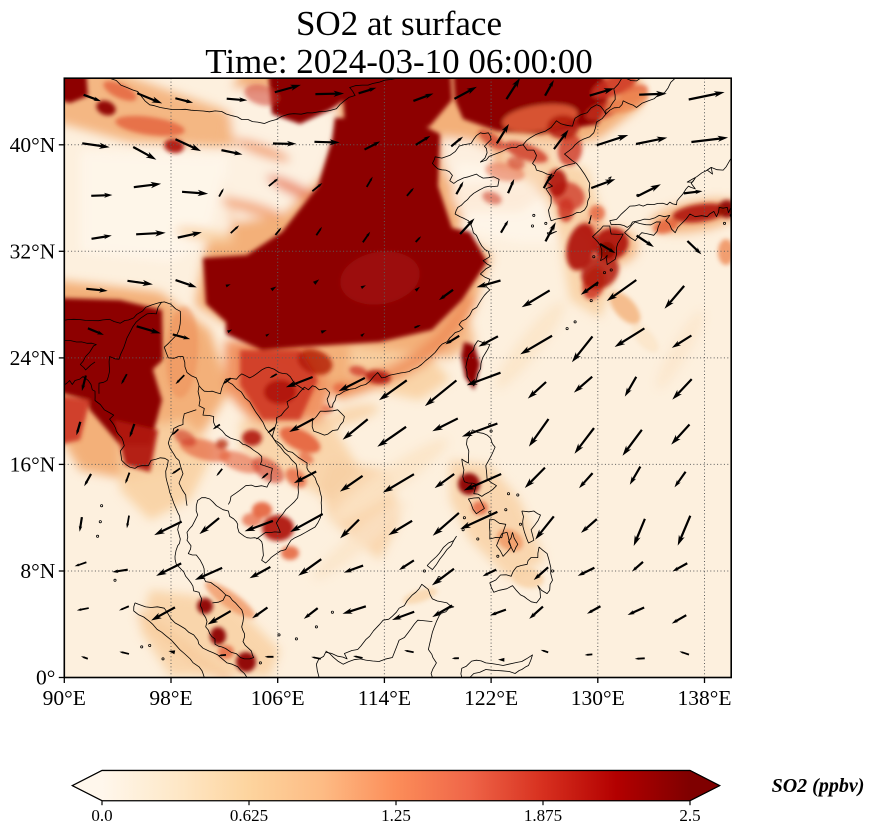 The height and width of the screenshot is (836, 875). What do you see at coordinates (33, 358) in the screenshot?
I see `svg-text: 24°N` at bounding box center [33, 358].